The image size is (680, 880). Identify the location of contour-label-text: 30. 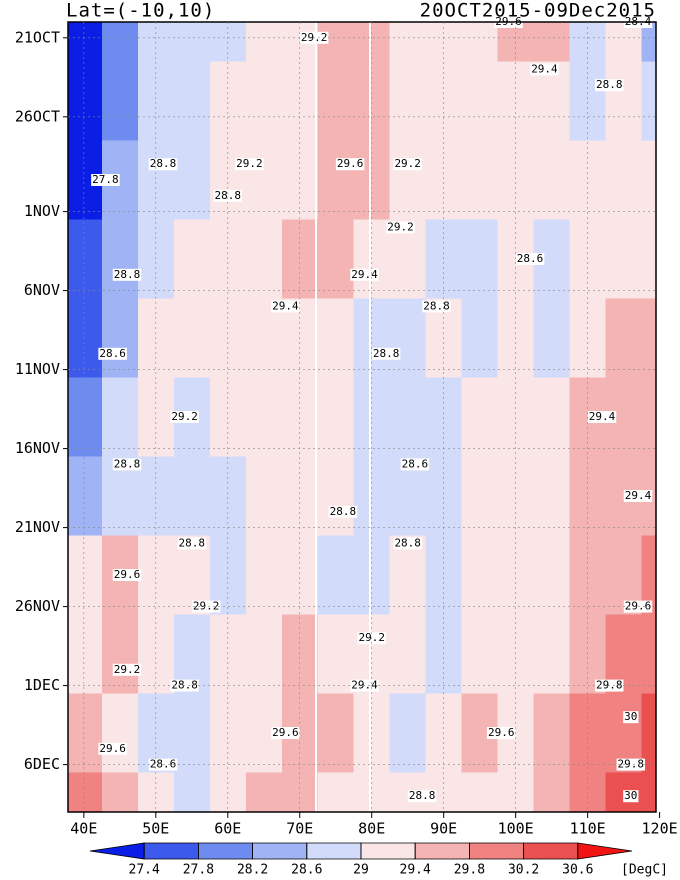
(630, 795).